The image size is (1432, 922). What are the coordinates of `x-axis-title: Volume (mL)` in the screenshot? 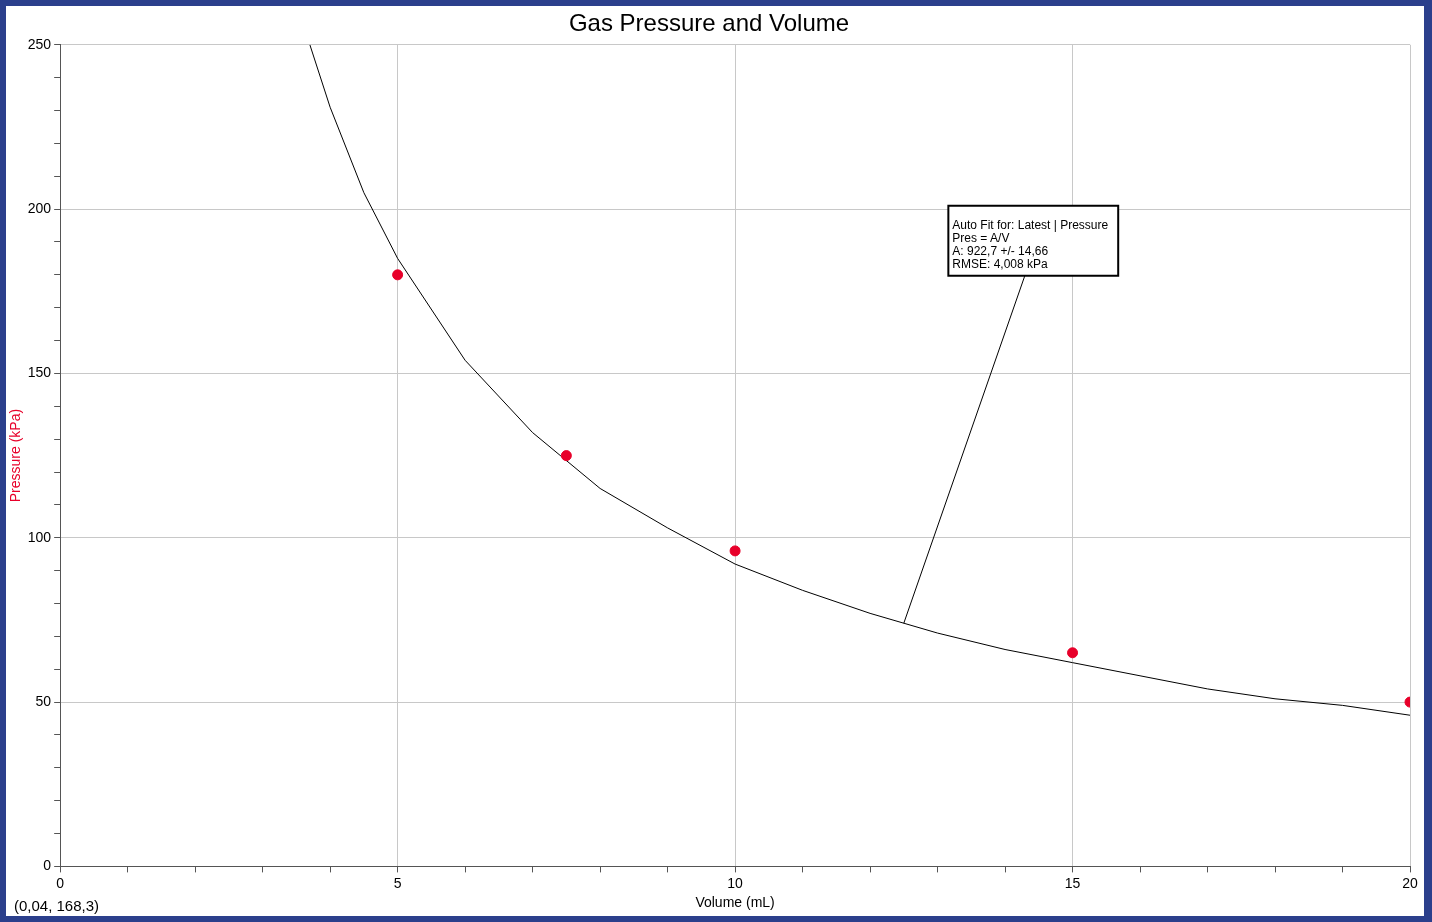 It's located at (735, 902).